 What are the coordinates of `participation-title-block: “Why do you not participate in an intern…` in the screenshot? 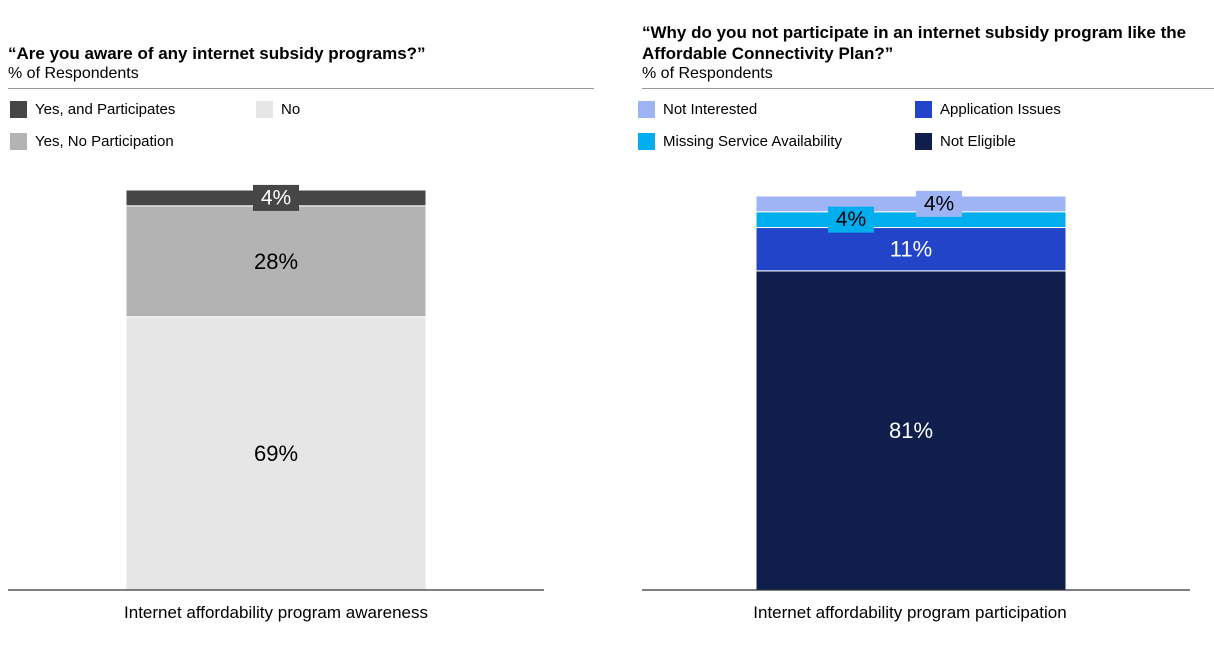 It's located at (928, 53).